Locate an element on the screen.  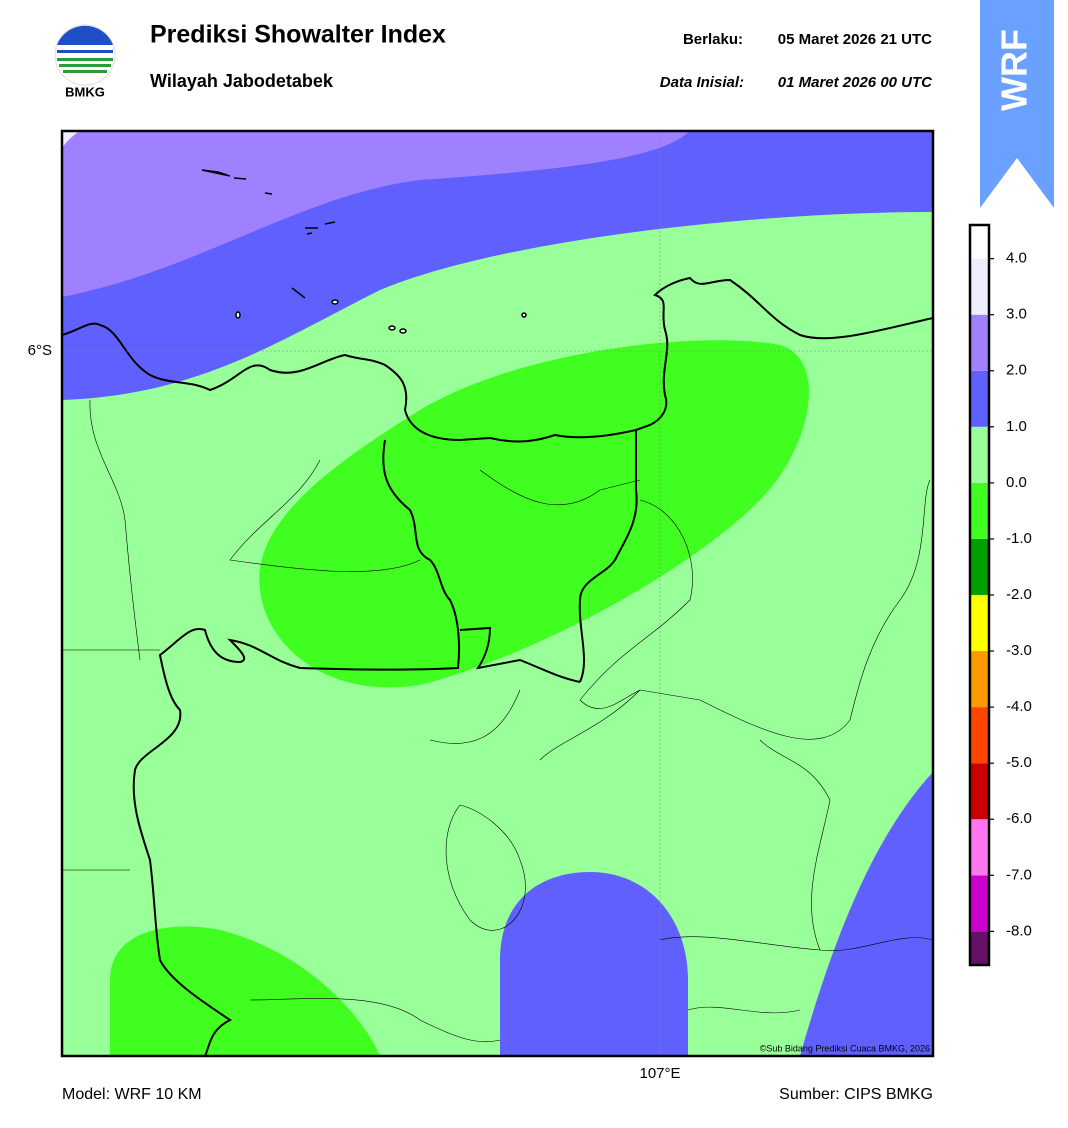
colorbar-tick-label: -6.0 is located at coordinates (1019, 818).